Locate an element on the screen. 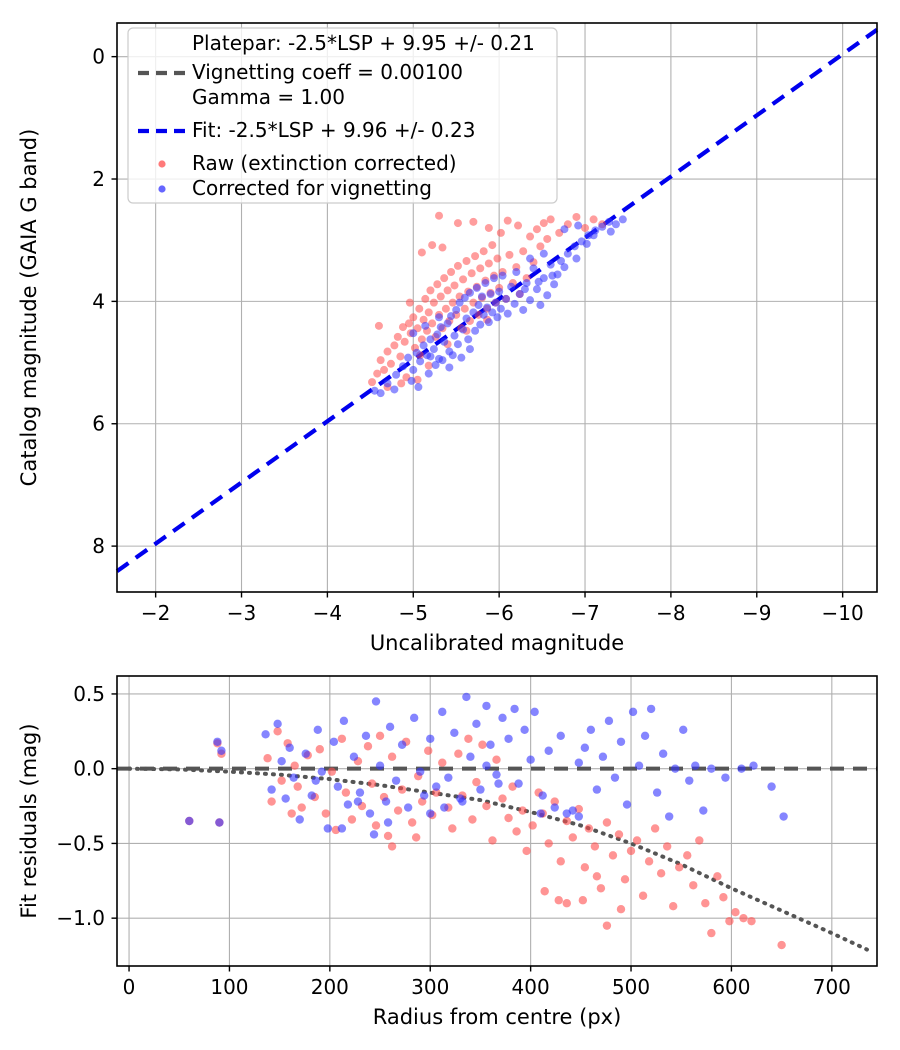 This screenshot has height=1050, width=900. legend-label-0: Platepar: -2.5*LSP + 9.95 +/- 0.21 is located at coordinates (363, 43).